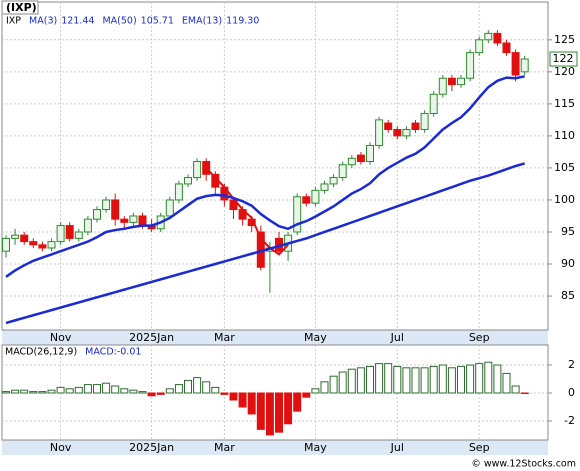 This screenshot has width=580, height=471. I want to click on legend-item: 121.44, so click(77, 21).